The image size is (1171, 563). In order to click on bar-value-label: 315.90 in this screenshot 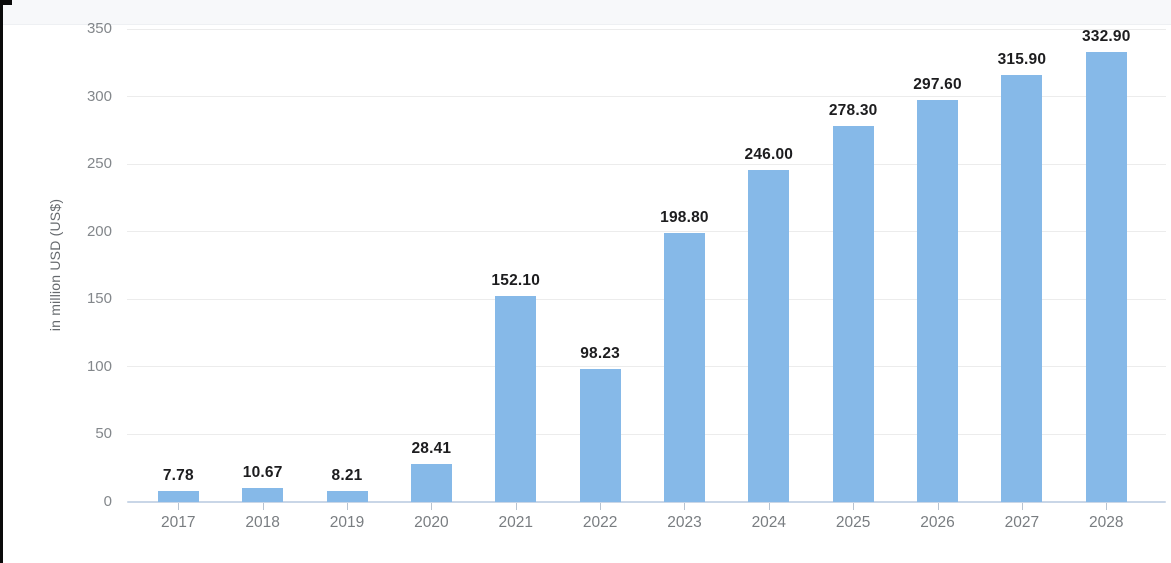, I will do `click(1022, 60)`.